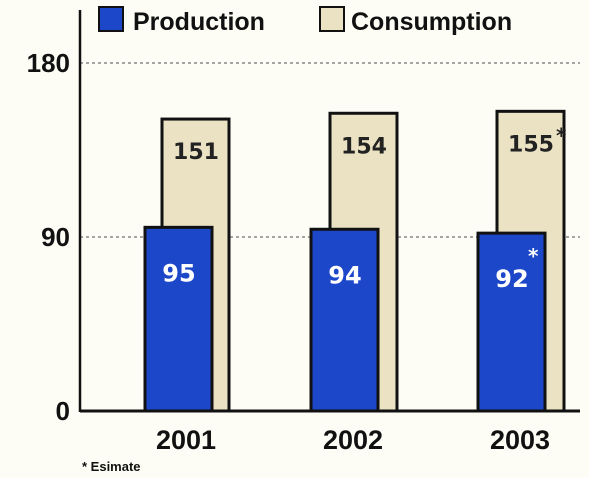 Image resolution: width=589 pixels, height=478 pixels. I want to click on y-tick-label-180: 180, so click(48, 63).